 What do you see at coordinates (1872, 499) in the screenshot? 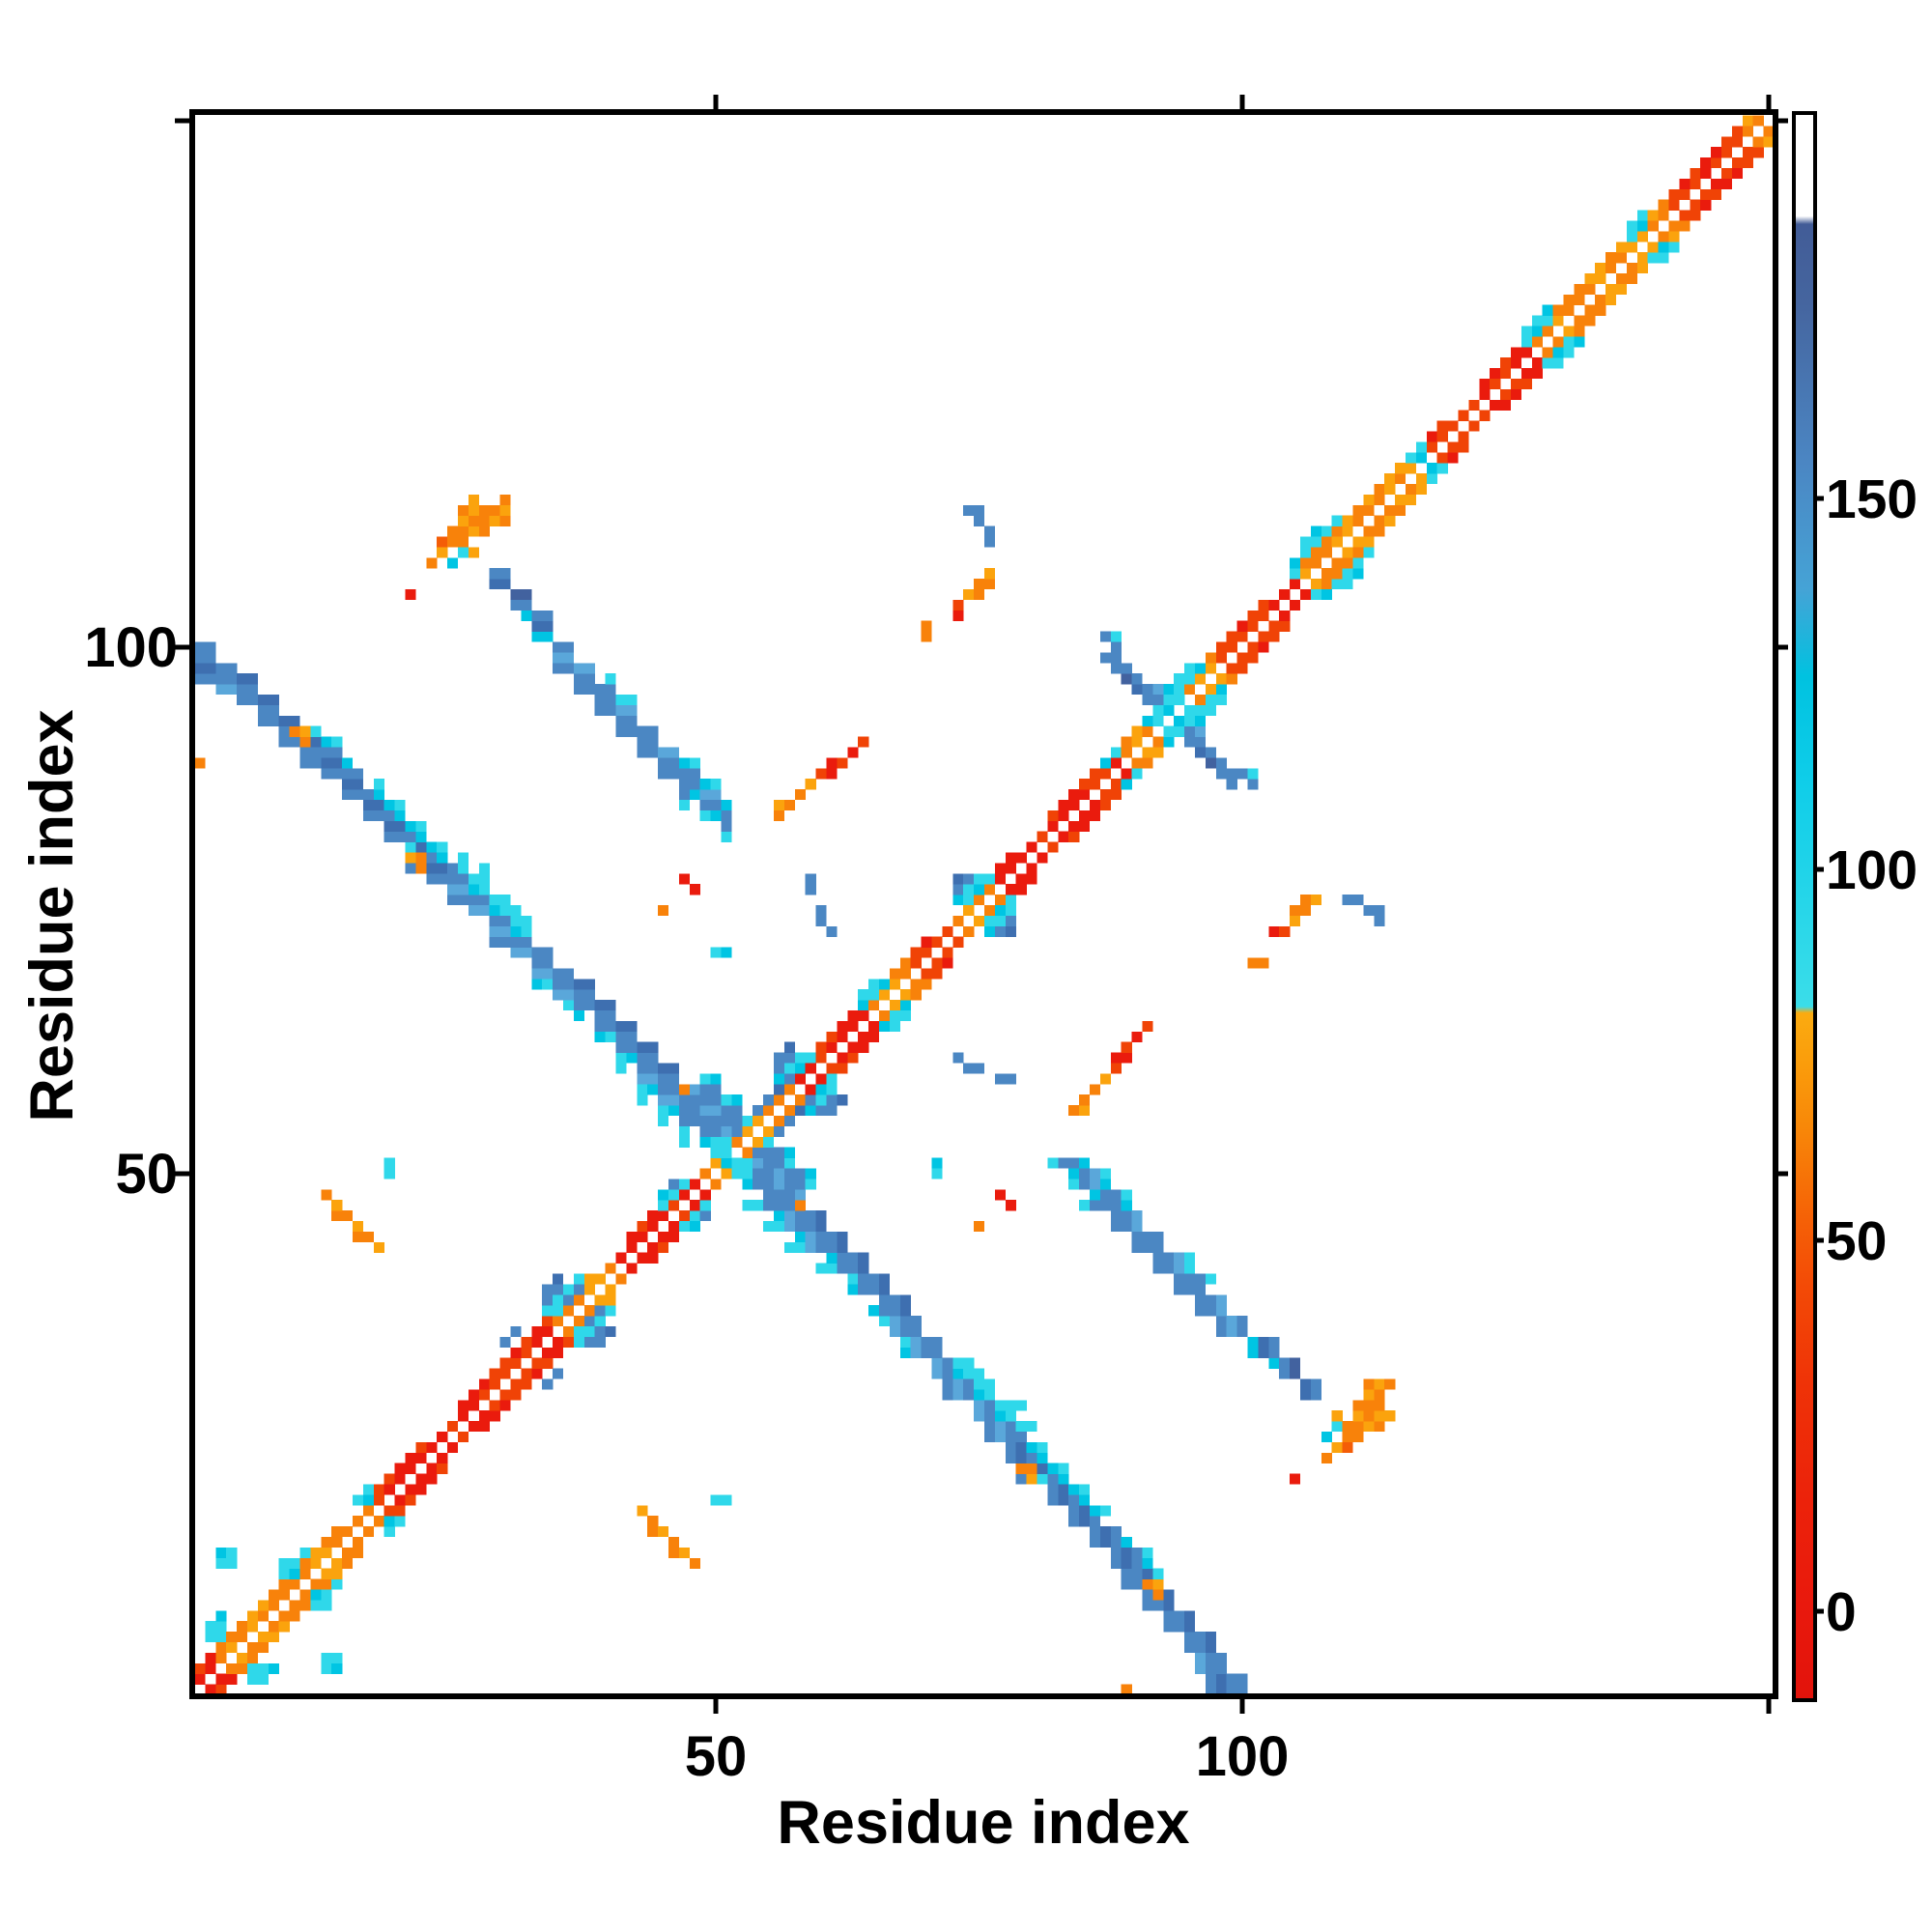
I see `svg-text: 150` at bounding box center [1872, 499].